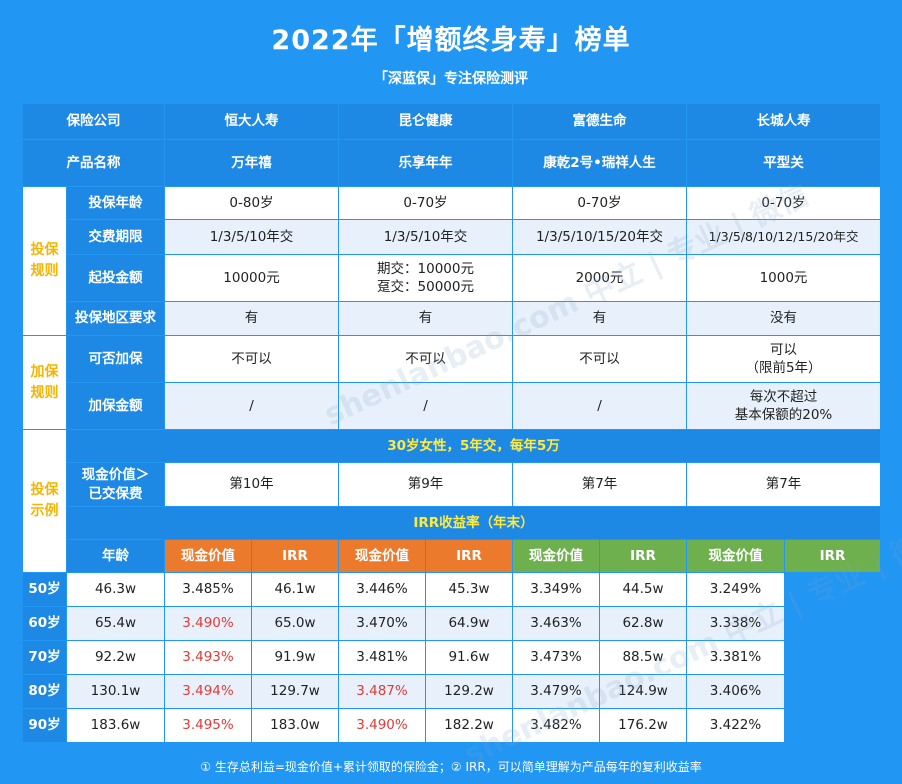 Image resolution: width=902 pixels, height=784 pixels. Describe the element at coordinates (469, 589) in the screenshot. I see `cash-value-cell: 45.3w` at that location.